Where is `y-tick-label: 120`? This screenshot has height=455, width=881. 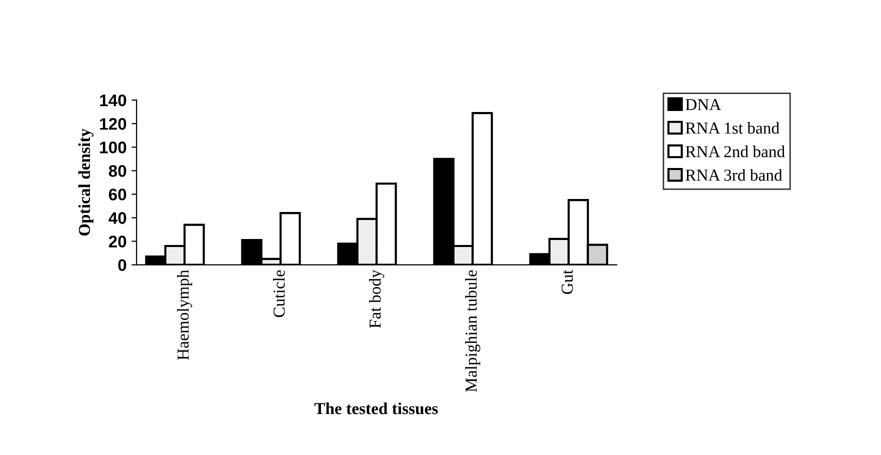
y-tick-label: 120 is located at coordinates (113, 124).